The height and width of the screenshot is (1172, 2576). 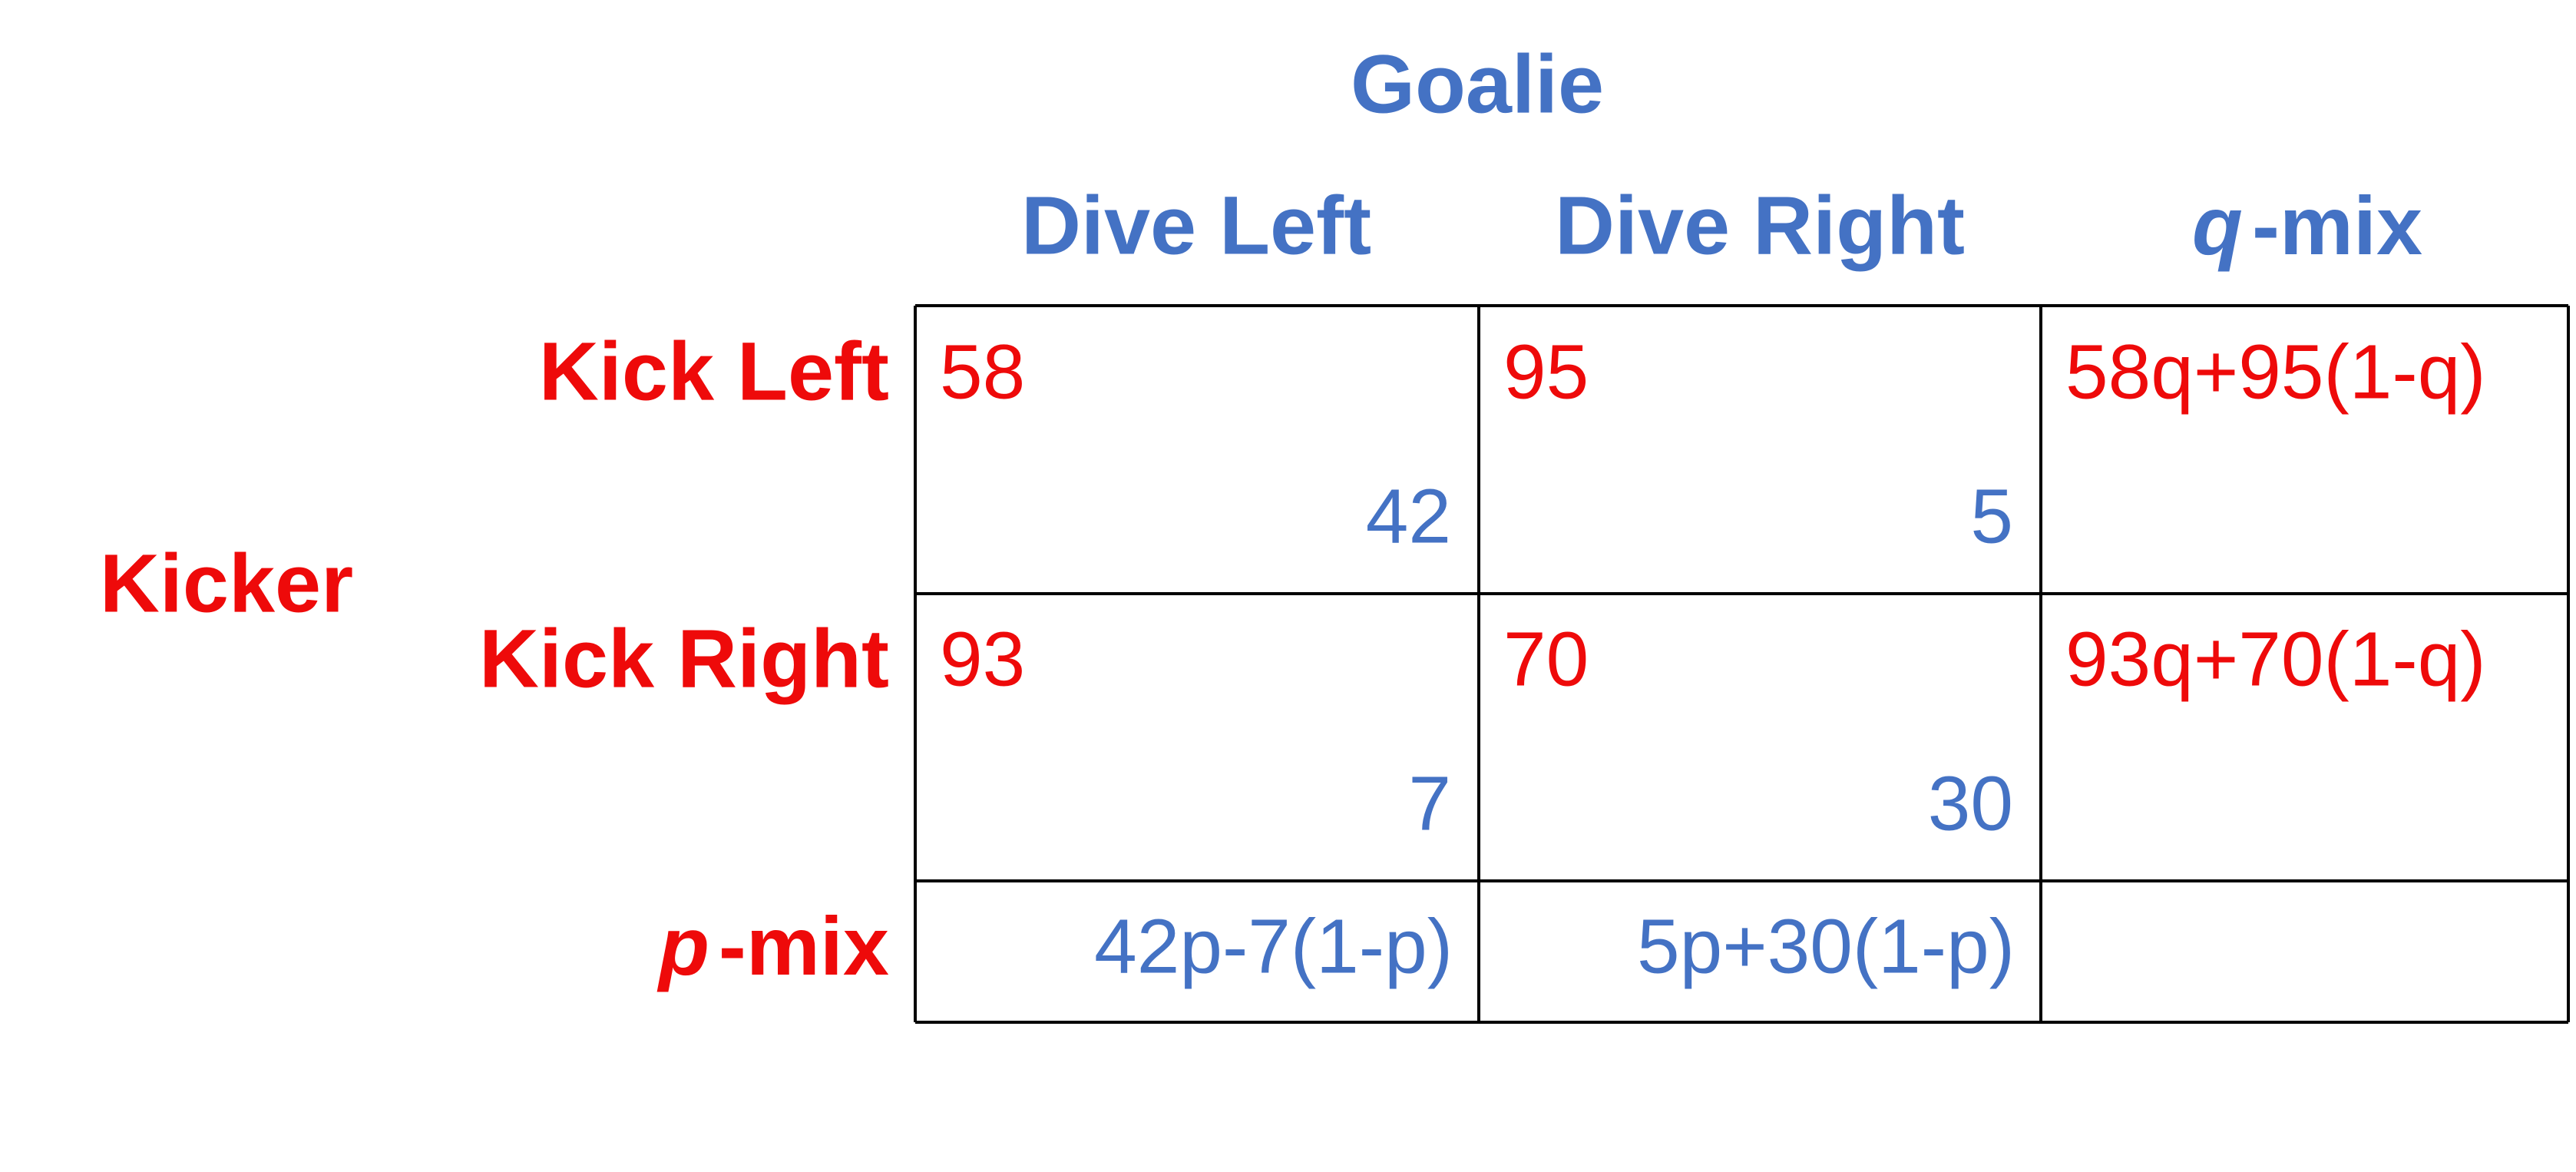 What do you see at coordinates (2275, 372) in the screenshot?
I see `q-mix-payoff: 58q+95(1-q)` at bounding box center [2275, 372].